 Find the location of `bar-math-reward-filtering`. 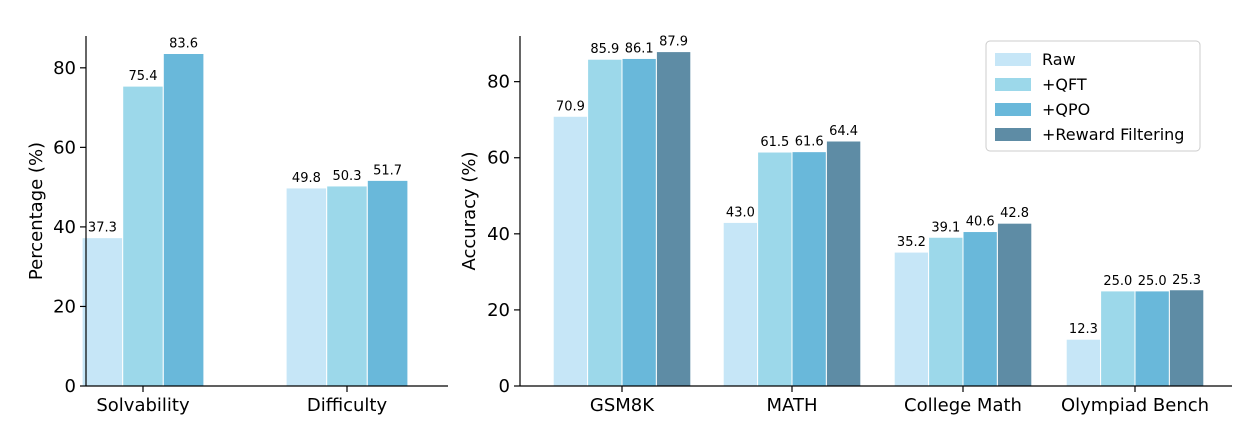

bar-math-reward-filtering is located at coordinates (843, 263).